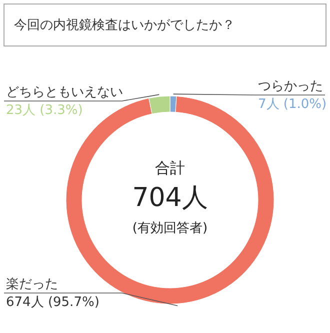 Image resolution: width=330 pixels, height=333 pixels. What do you see at coordinates (44, 110) in the screenshot?
I see `data-label: 23人 (3.3%)` at bounding box center [44, 110].